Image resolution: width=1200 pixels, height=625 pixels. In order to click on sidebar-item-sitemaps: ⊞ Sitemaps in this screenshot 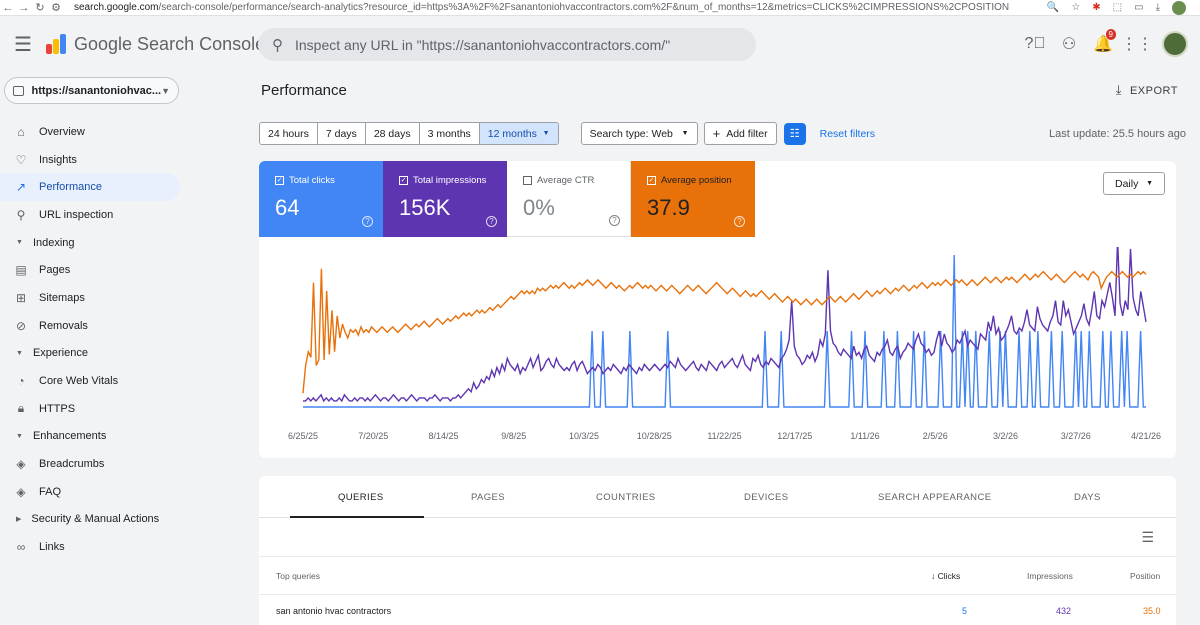, I will do `click(90, 298)`.